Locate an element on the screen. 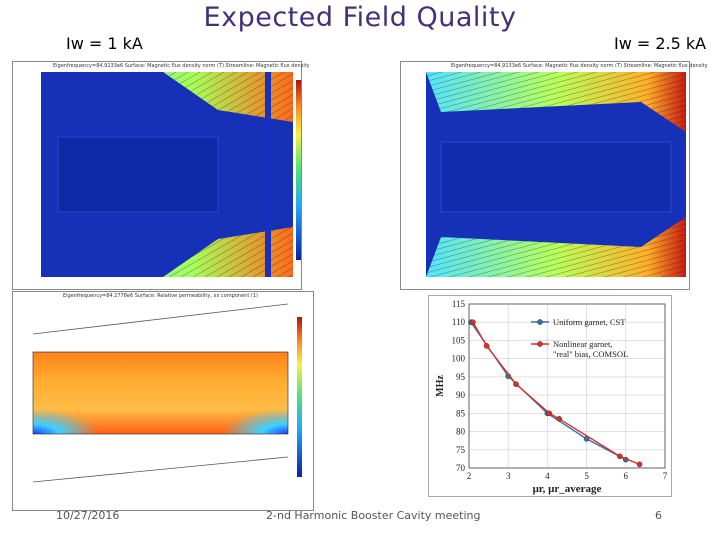 The height and width of the screenshot is (540, 720). y-tick-label: 80 is located at coordinates (461, 432).